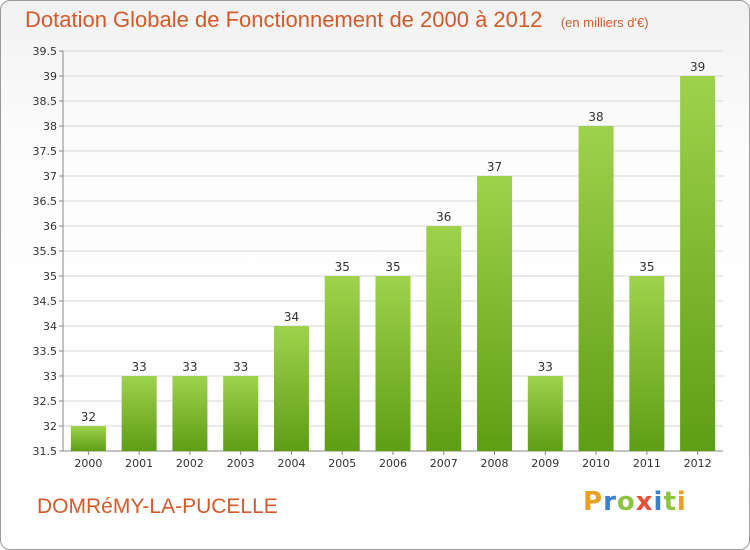 This screenshot has width=750, height=550. I want to click on bar-2007, so click(444, 338).